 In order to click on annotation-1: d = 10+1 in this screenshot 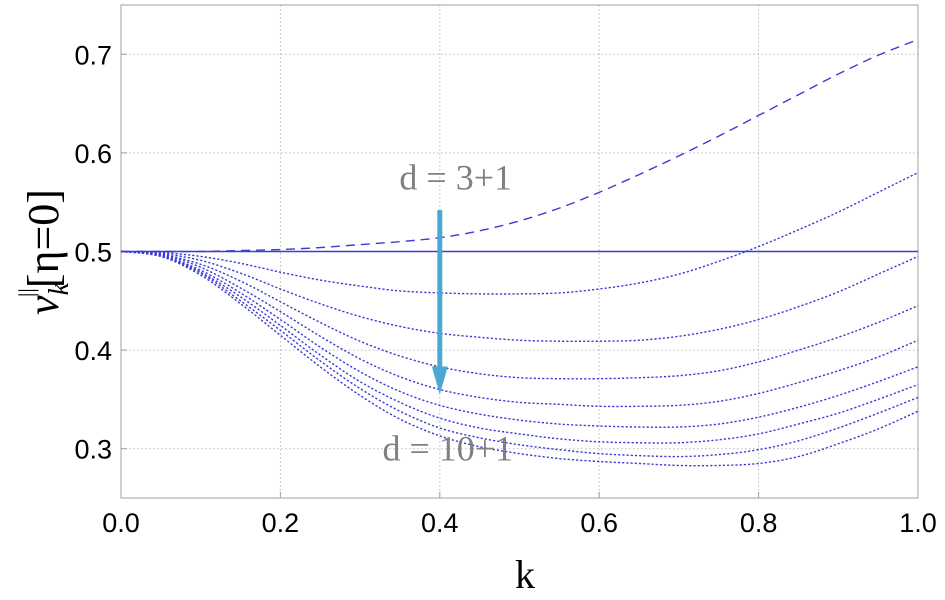, I will do `click(447, 449)`.